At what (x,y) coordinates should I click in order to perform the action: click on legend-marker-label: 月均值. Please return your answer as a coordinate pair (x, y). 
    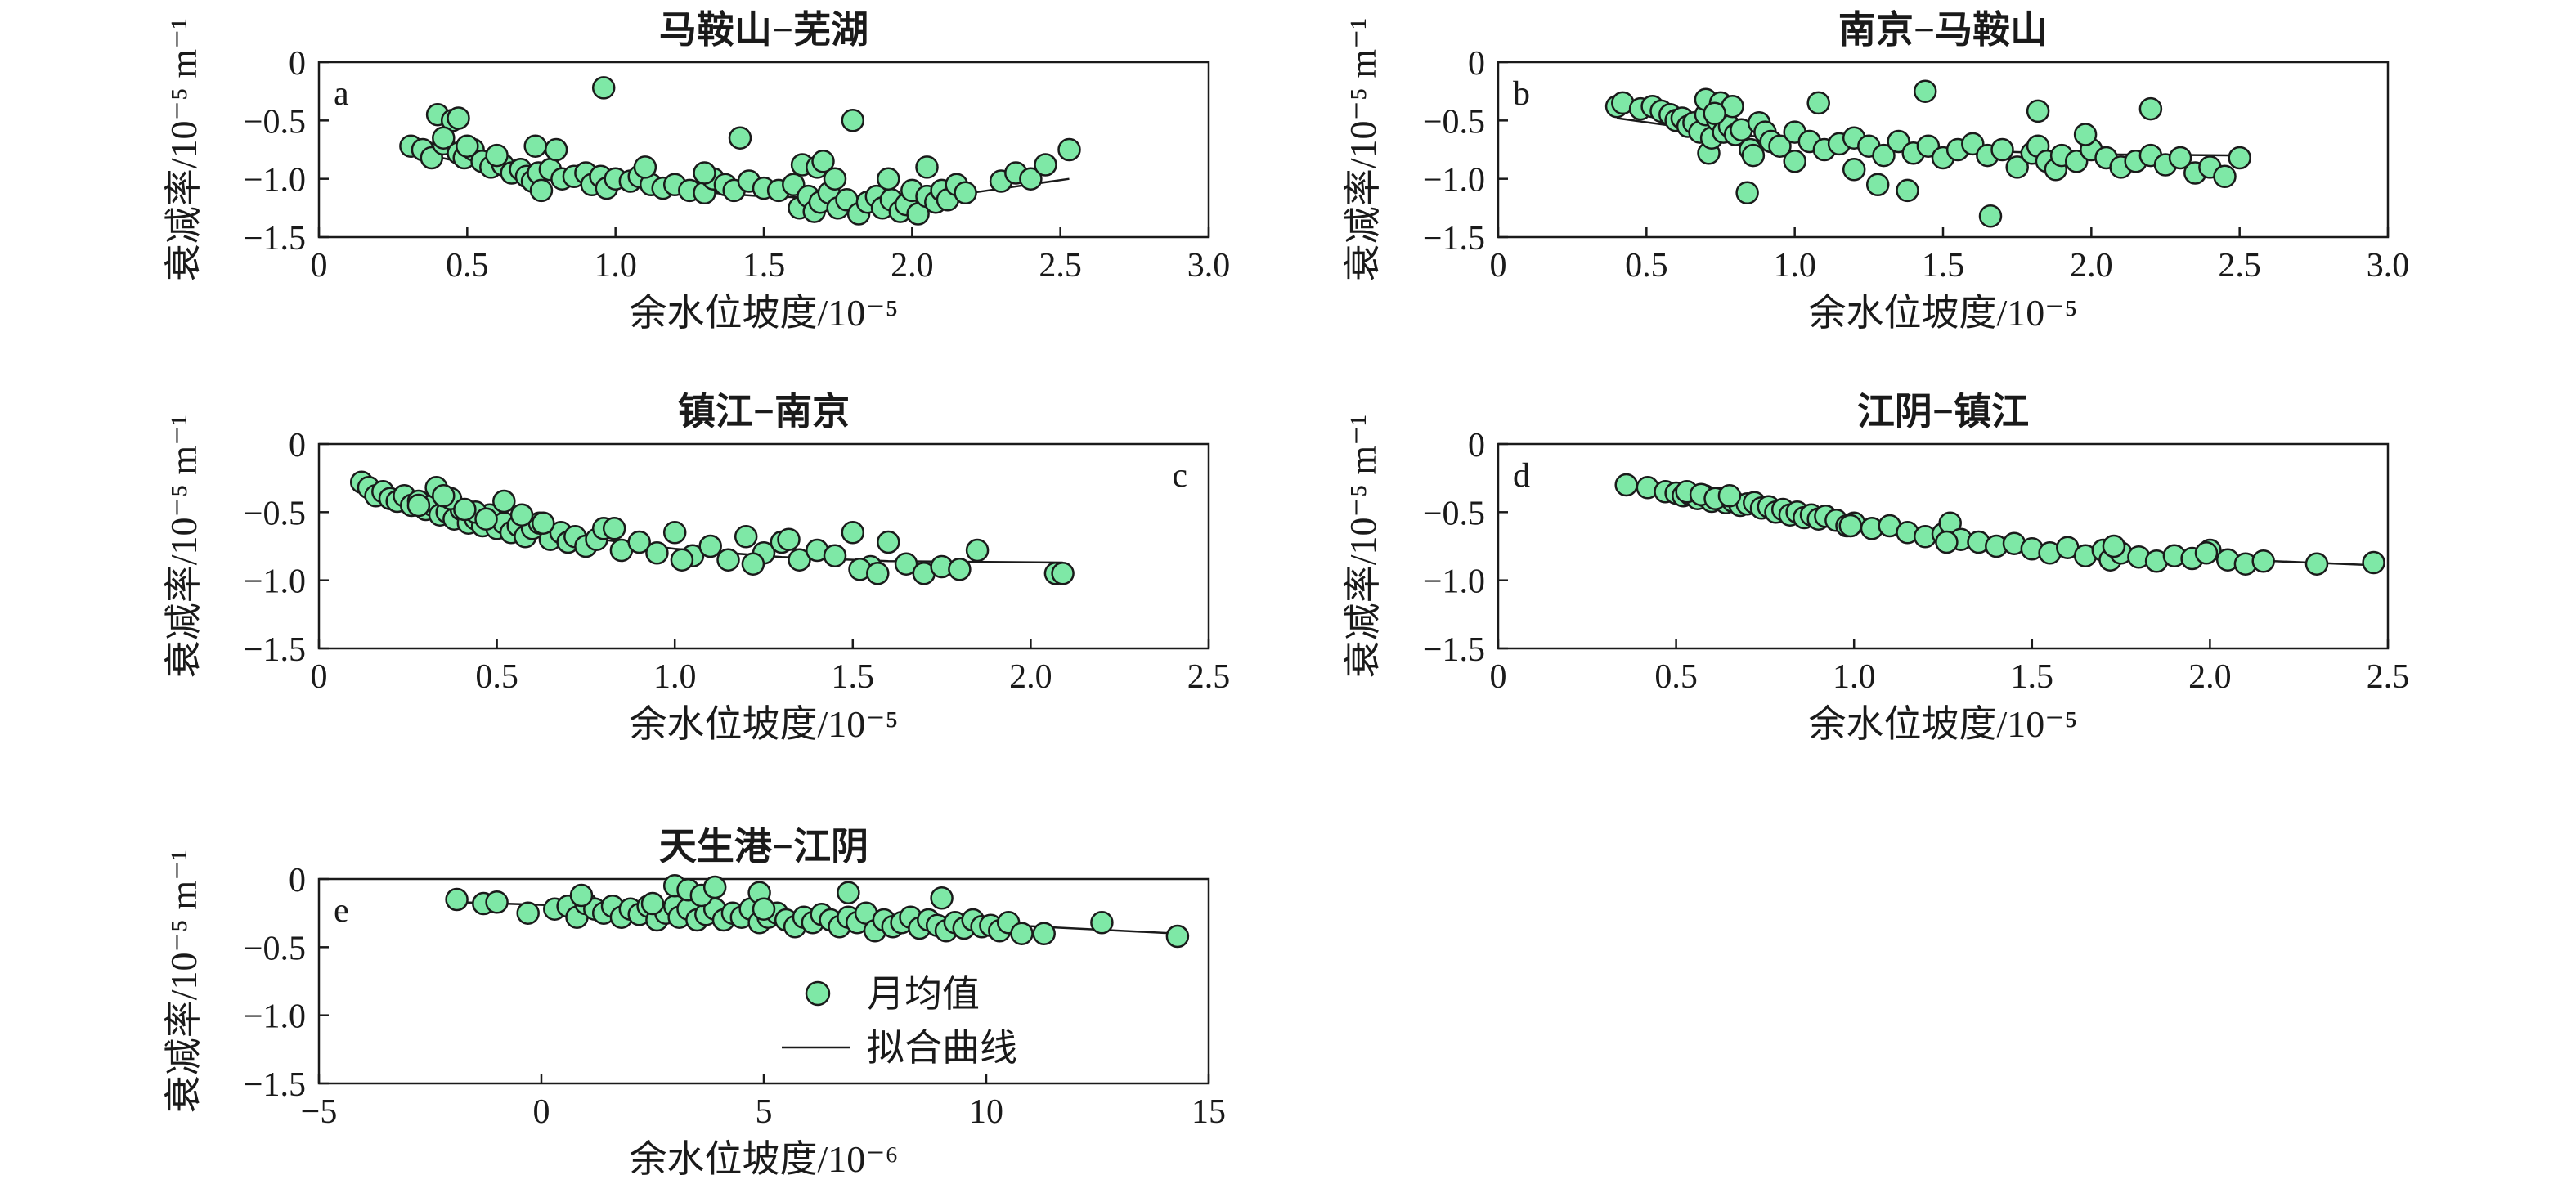
    Looking at the image, I should click on (923, 994).